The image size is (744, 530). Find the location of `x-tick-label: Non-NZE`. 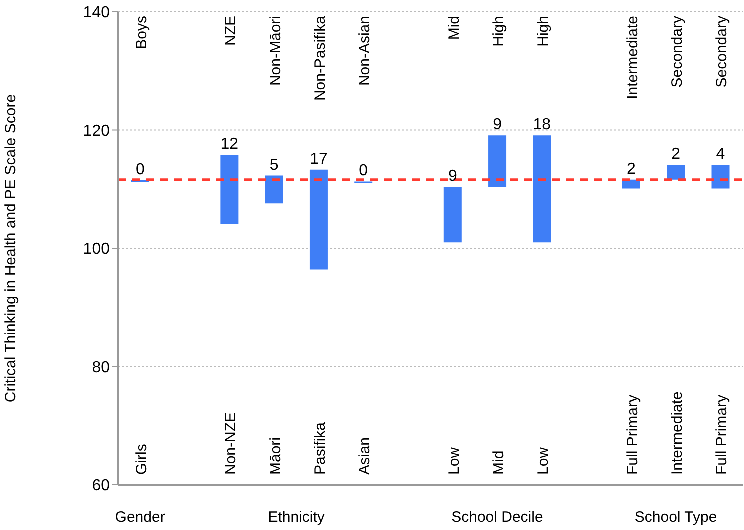

x-tick-label: Non-NZE is located at coordinates (231, 443).